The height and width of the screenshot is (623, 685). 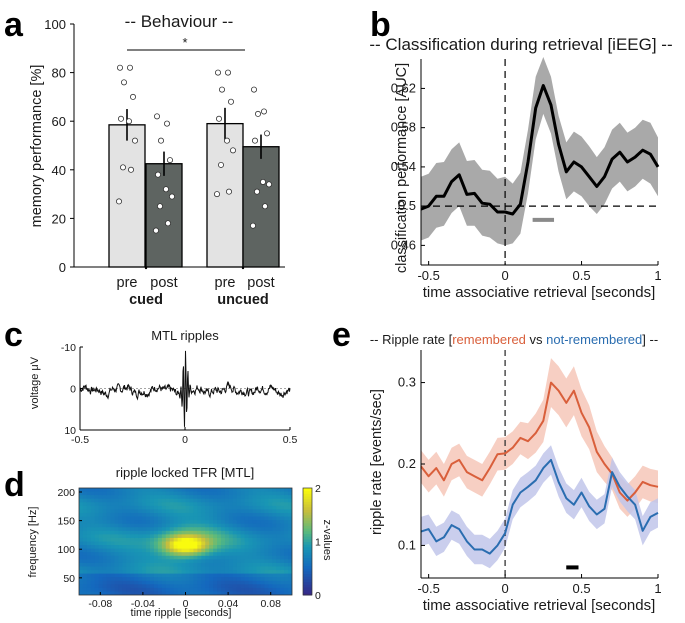 What do you see at coordinates (582, 588) in the screenshot?
I see `x-tick-label: 0.5` at bounding box center [582, 588].